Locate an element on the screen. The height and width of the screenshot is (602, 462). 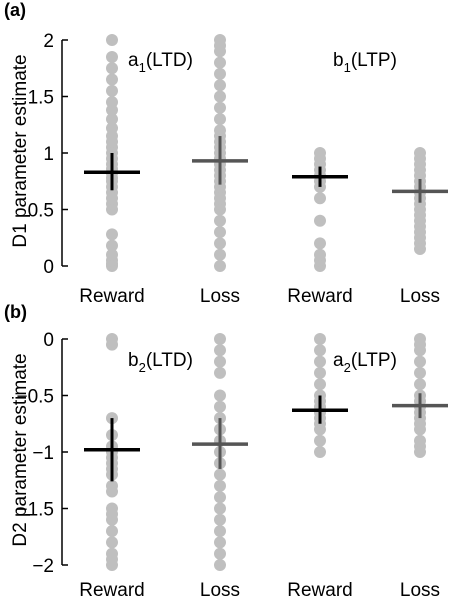
y-tick-label: −0.5 is located at coordinates (35, 397).